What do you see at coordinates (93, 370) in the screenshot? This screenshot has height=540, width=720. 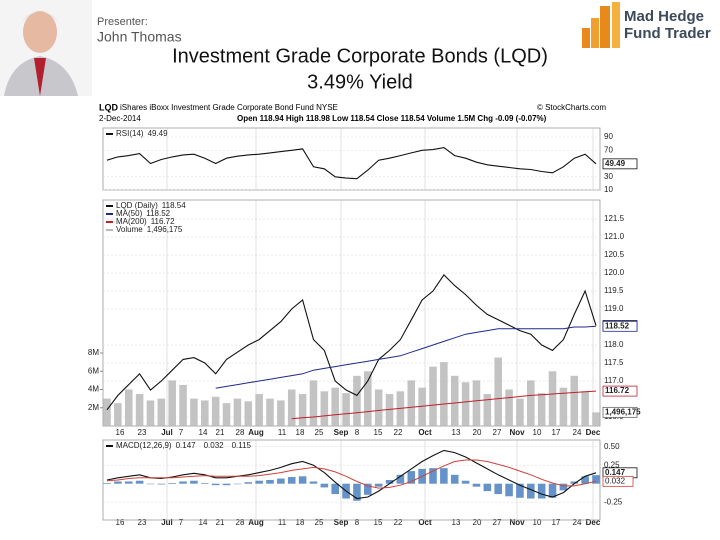 I see `y2-tick-label: 6M` at bounding box center [93, 370].